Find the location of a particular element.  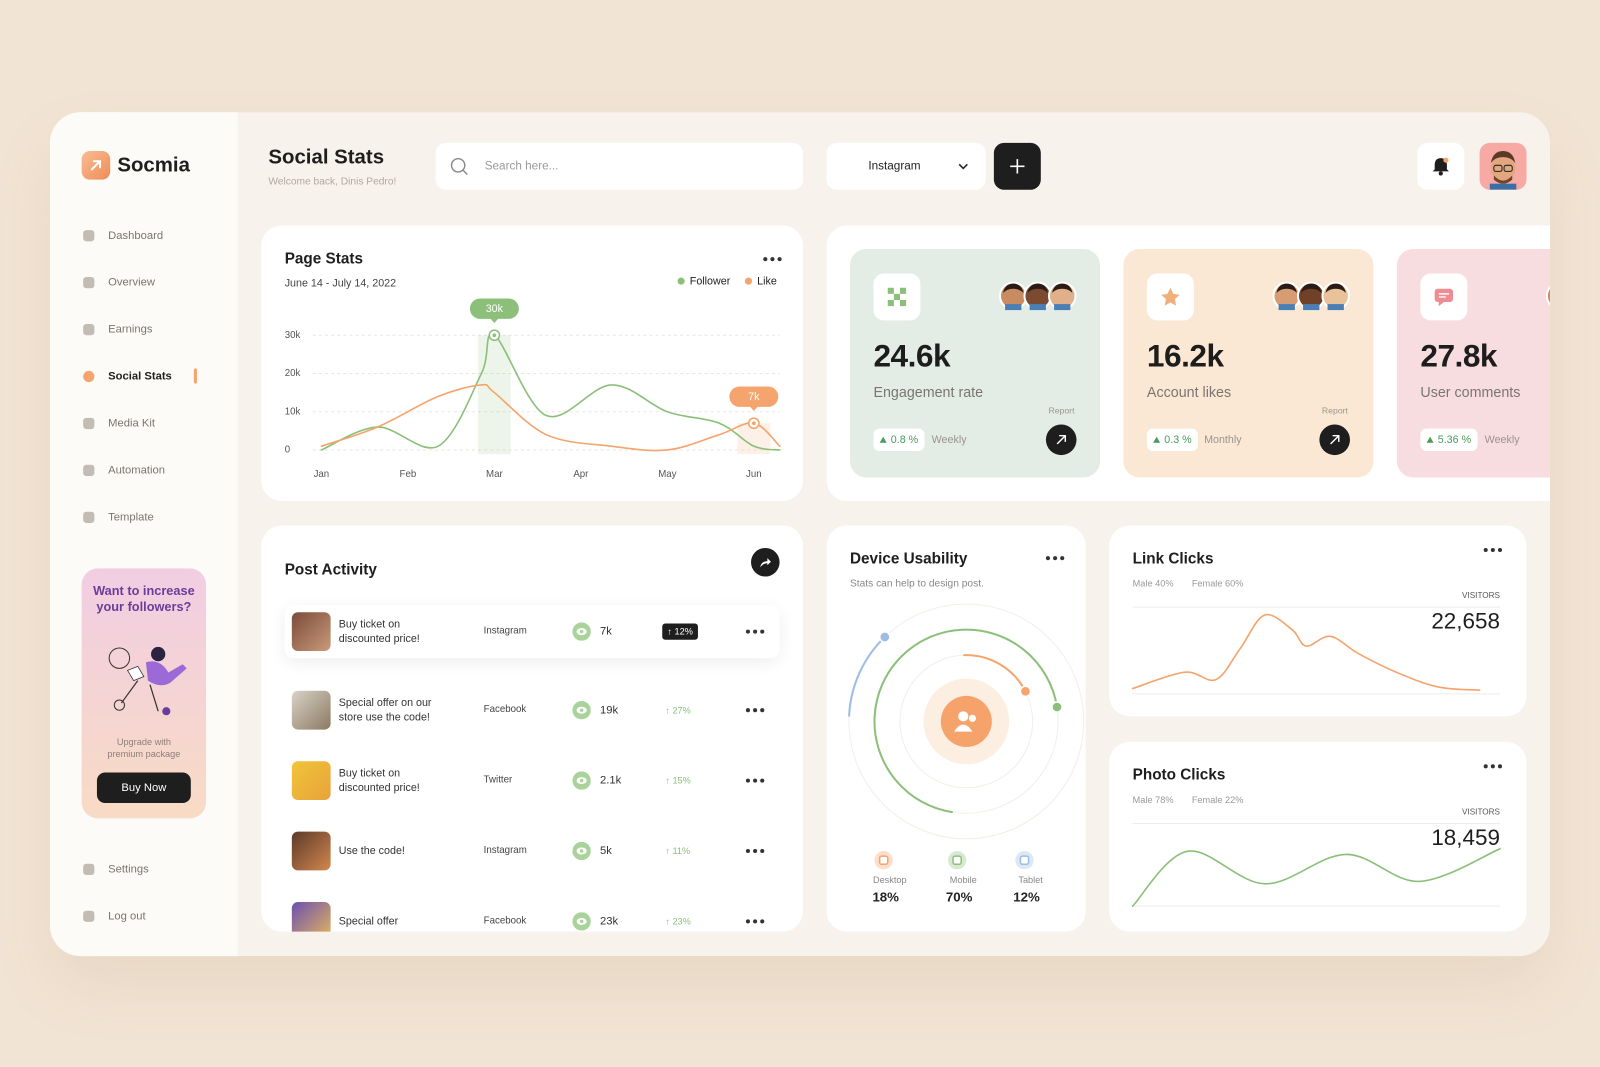

nav-item: Settings is located at coordinates (151, 869).